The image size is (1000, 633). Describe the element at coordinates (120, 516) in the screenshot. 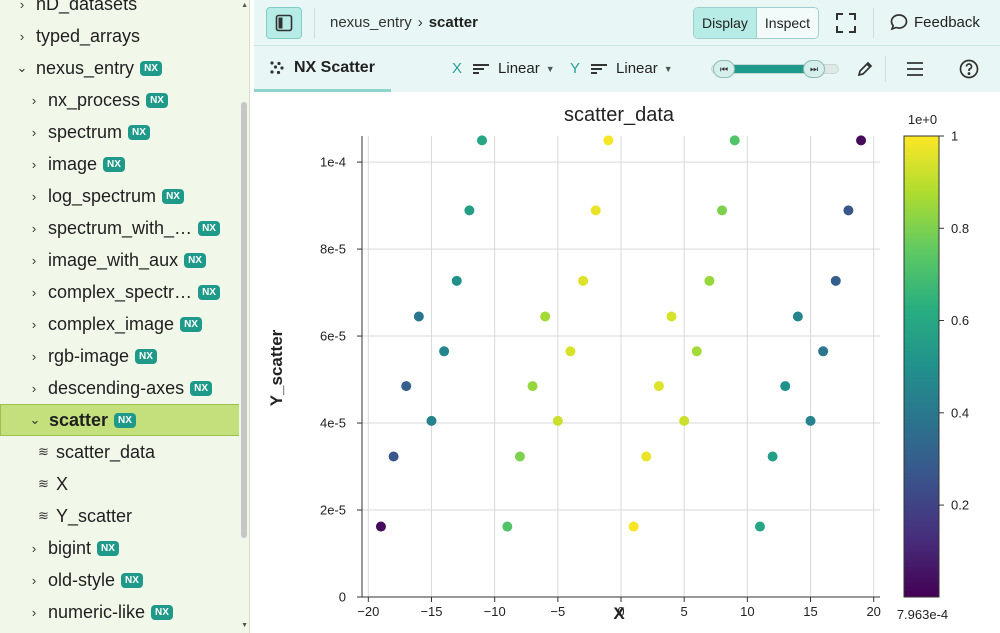

I see `tree-item: ≋ Y_scatter` at that location.